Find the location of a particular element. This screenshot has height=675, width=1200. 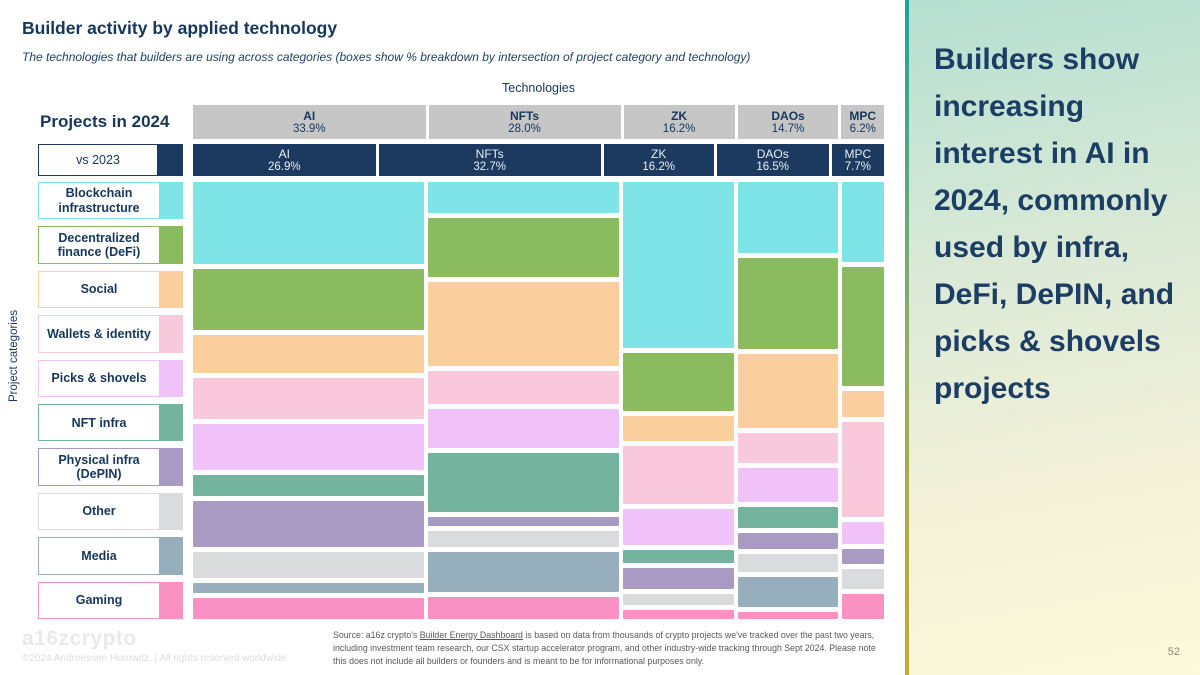

tech-header-2024-nfts: NFTs 28.0% is located at coordinates (524, 122).